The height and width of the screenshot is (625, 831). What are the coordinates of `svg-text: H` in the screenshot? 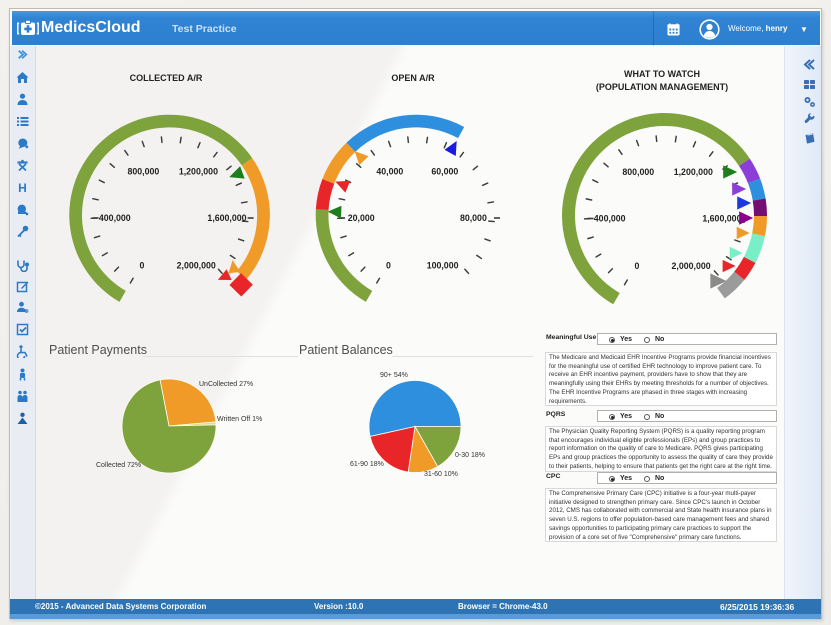 It's located at (22, 187).